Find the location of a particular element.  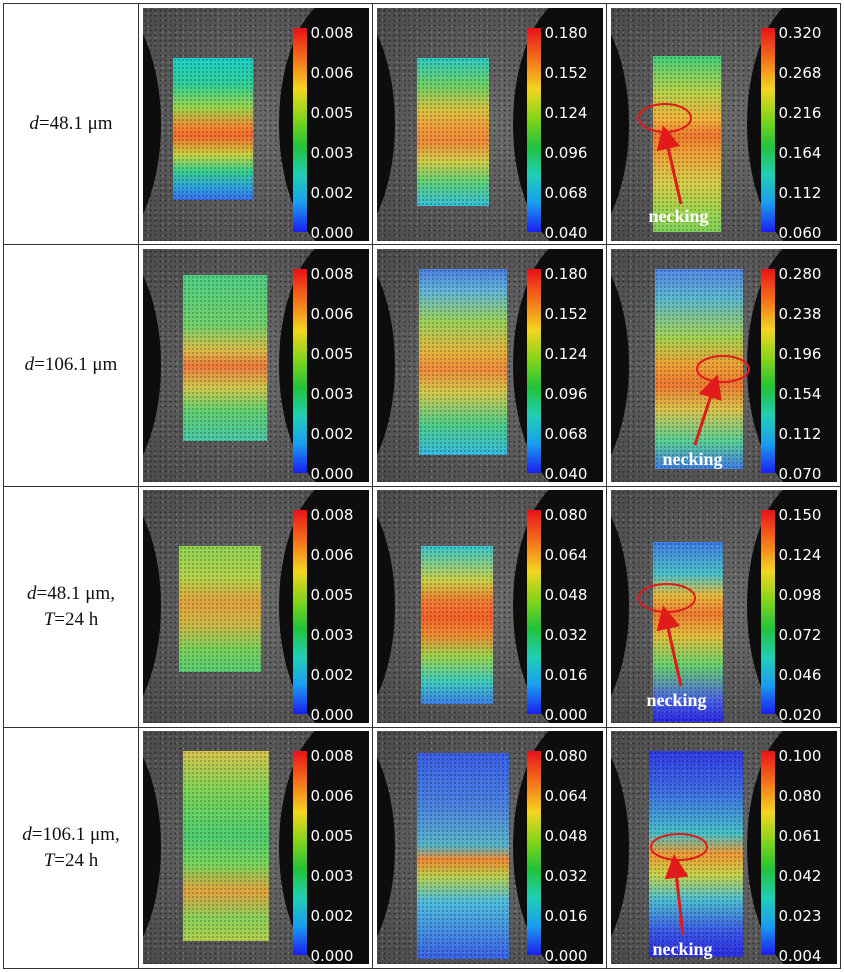

condition-label-cell: d=48.1 μm is located at coordinates (71, 124).